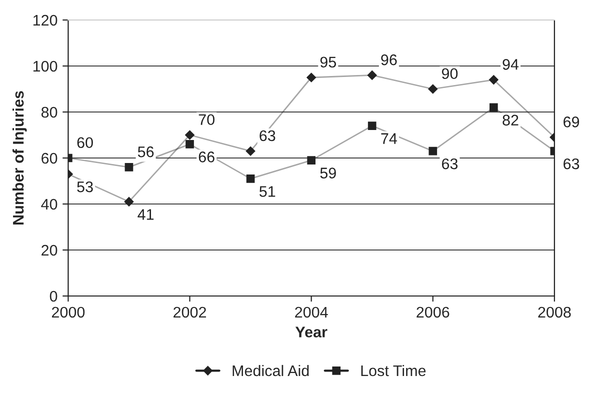  I want to click on x-tick-label: 2002, so click(190, 312).